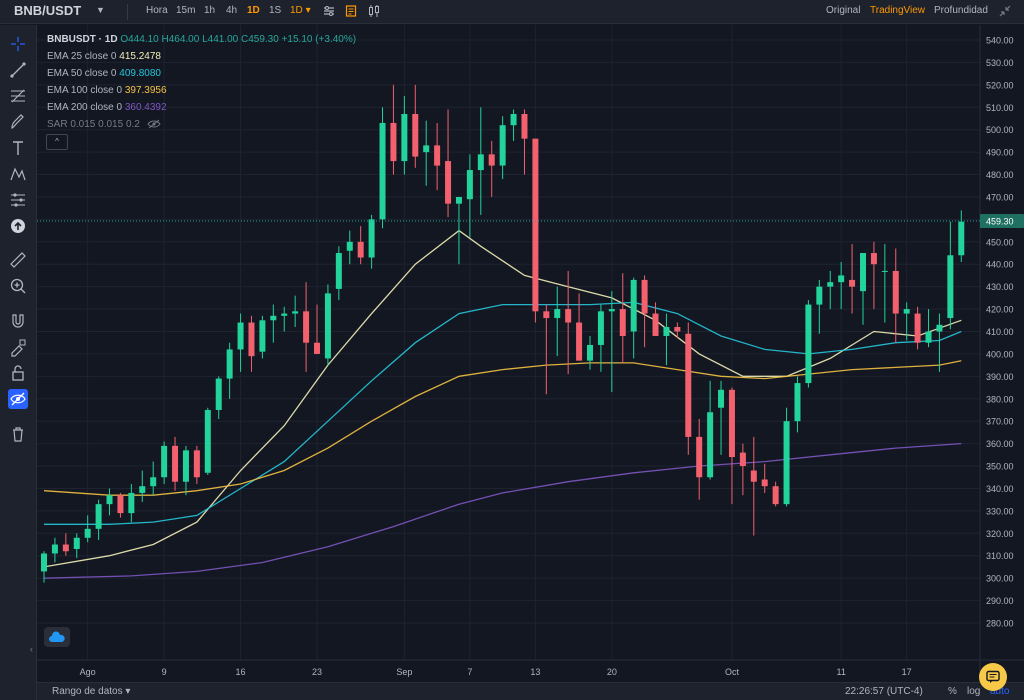 This screenshot has height=700, width=1024. Describe the element at coordinates (18, 200) in the screenshot. I see `prediction-tool` at that location.